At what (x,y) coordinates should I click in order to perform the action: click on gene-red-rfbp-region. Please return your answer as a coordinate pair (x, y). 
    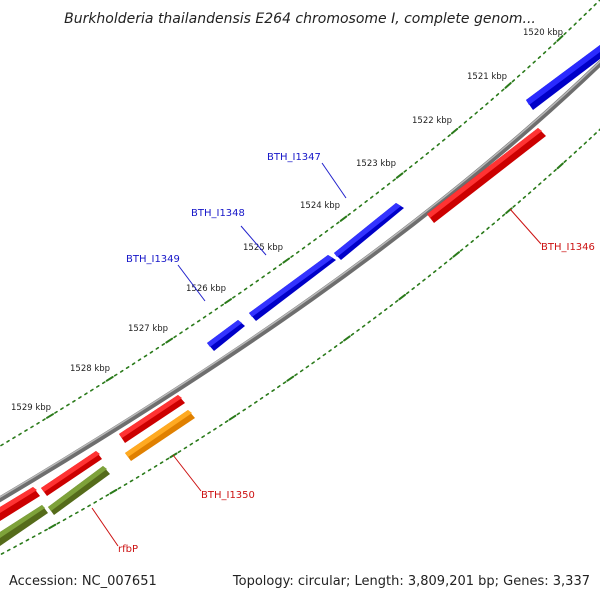
    Looking at the image, I should click on (71, 473).